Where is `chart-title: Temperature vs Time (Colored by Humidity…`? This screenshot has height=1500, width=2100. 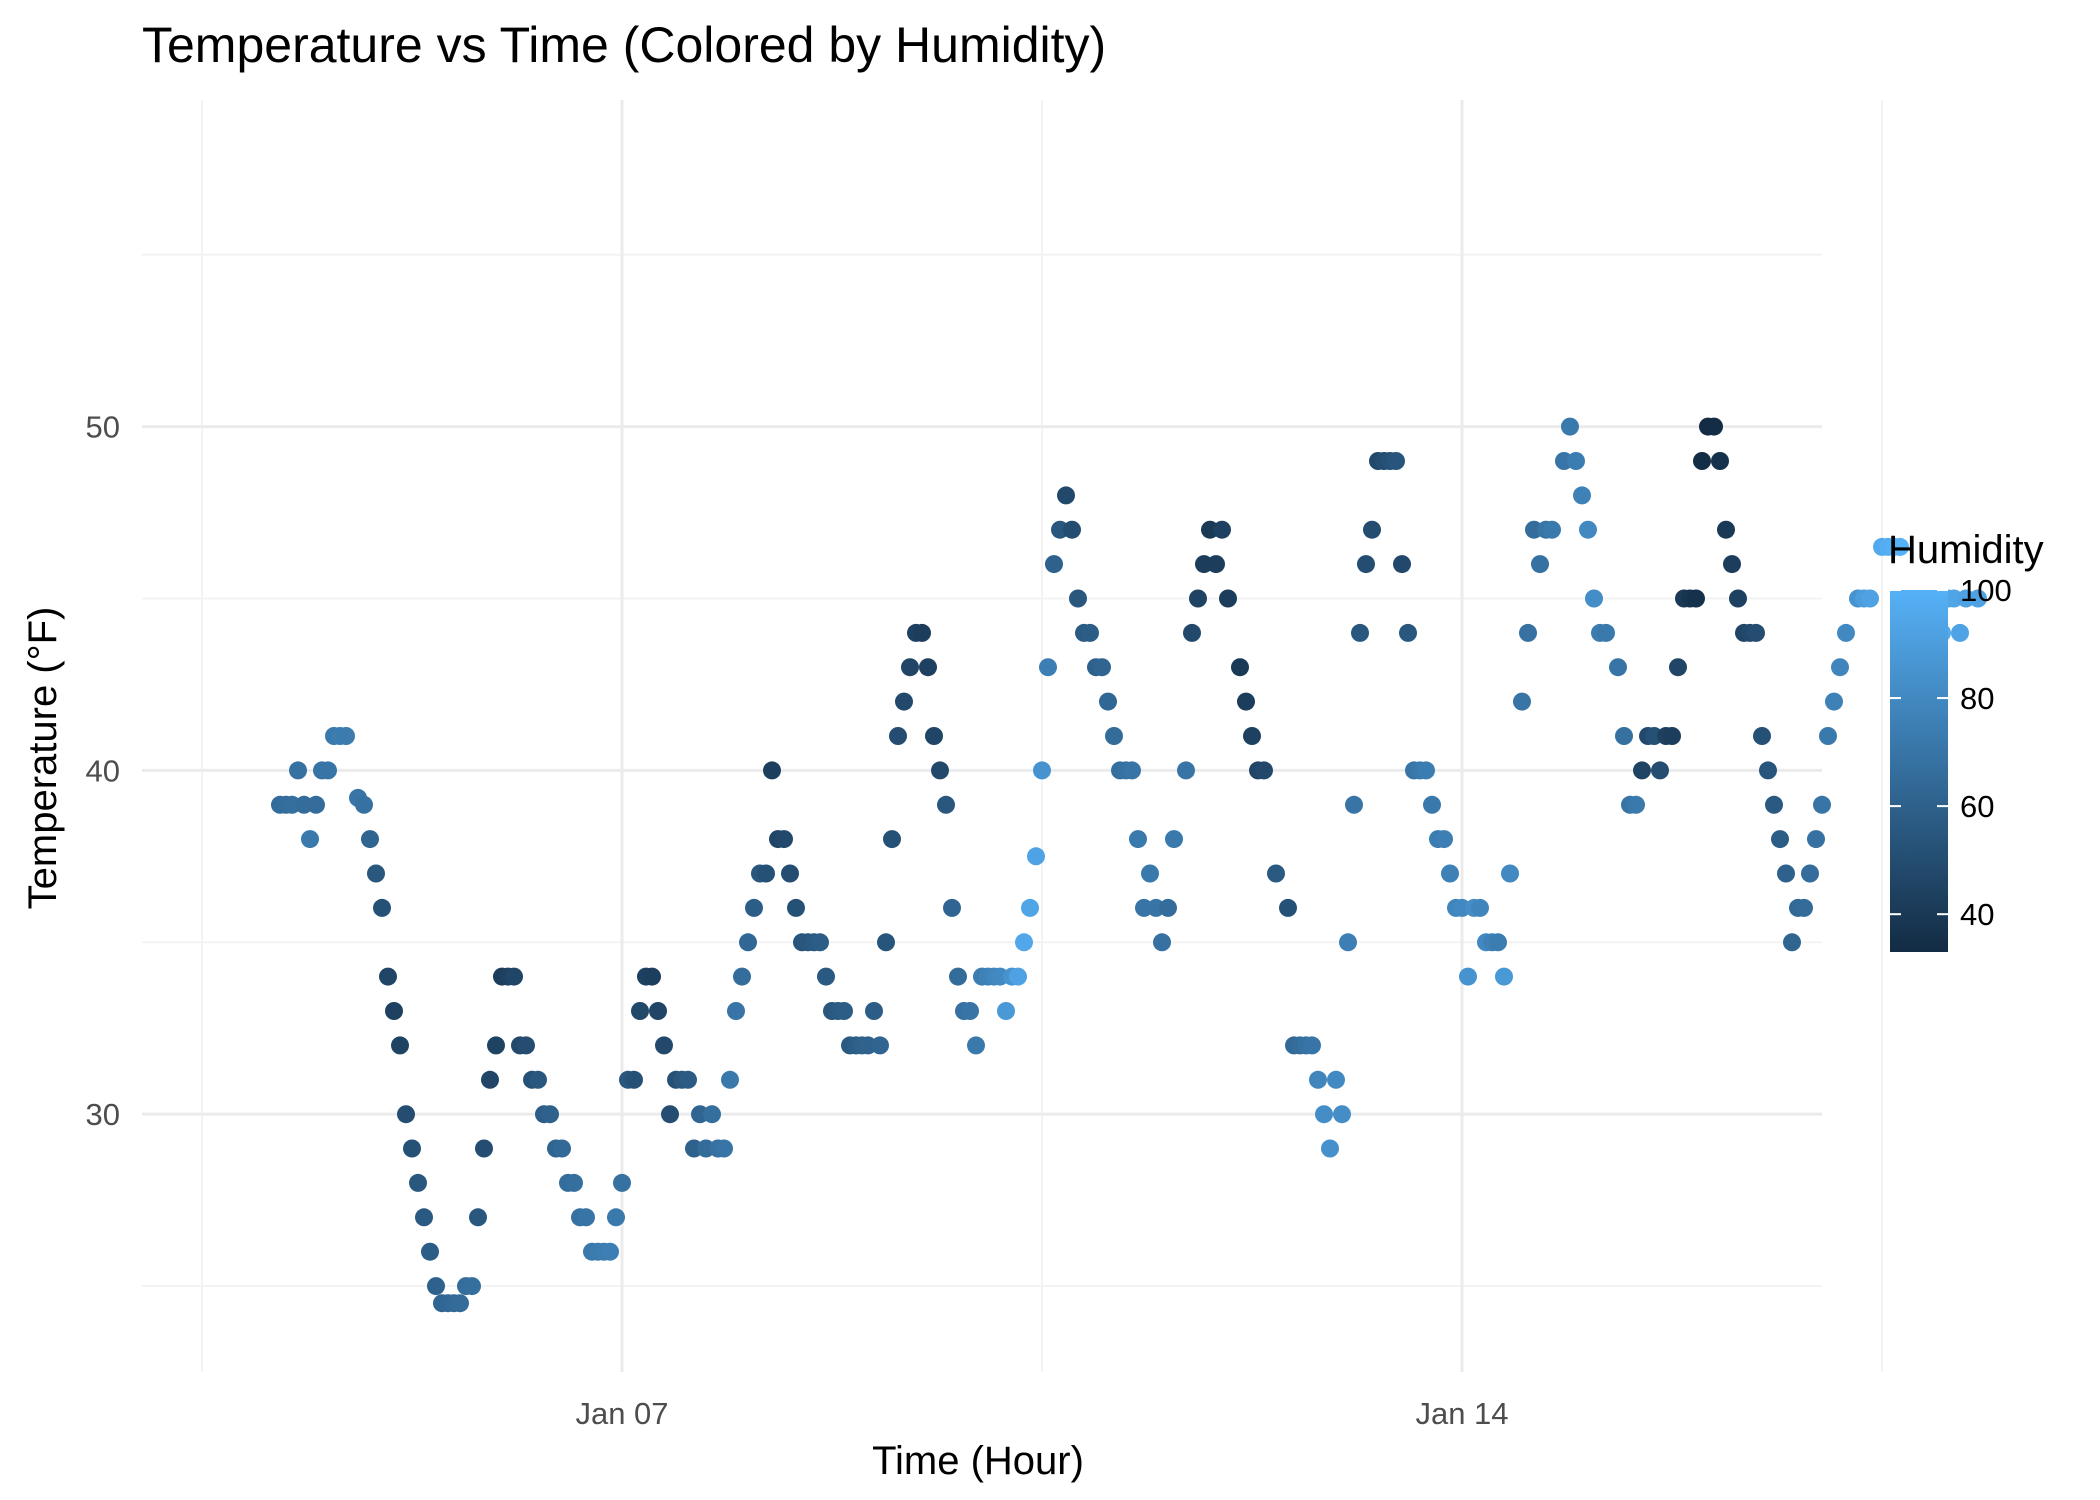 chart-title: Temperature vs Time (Colored by Humidity… is located at coordinates (624, 45).